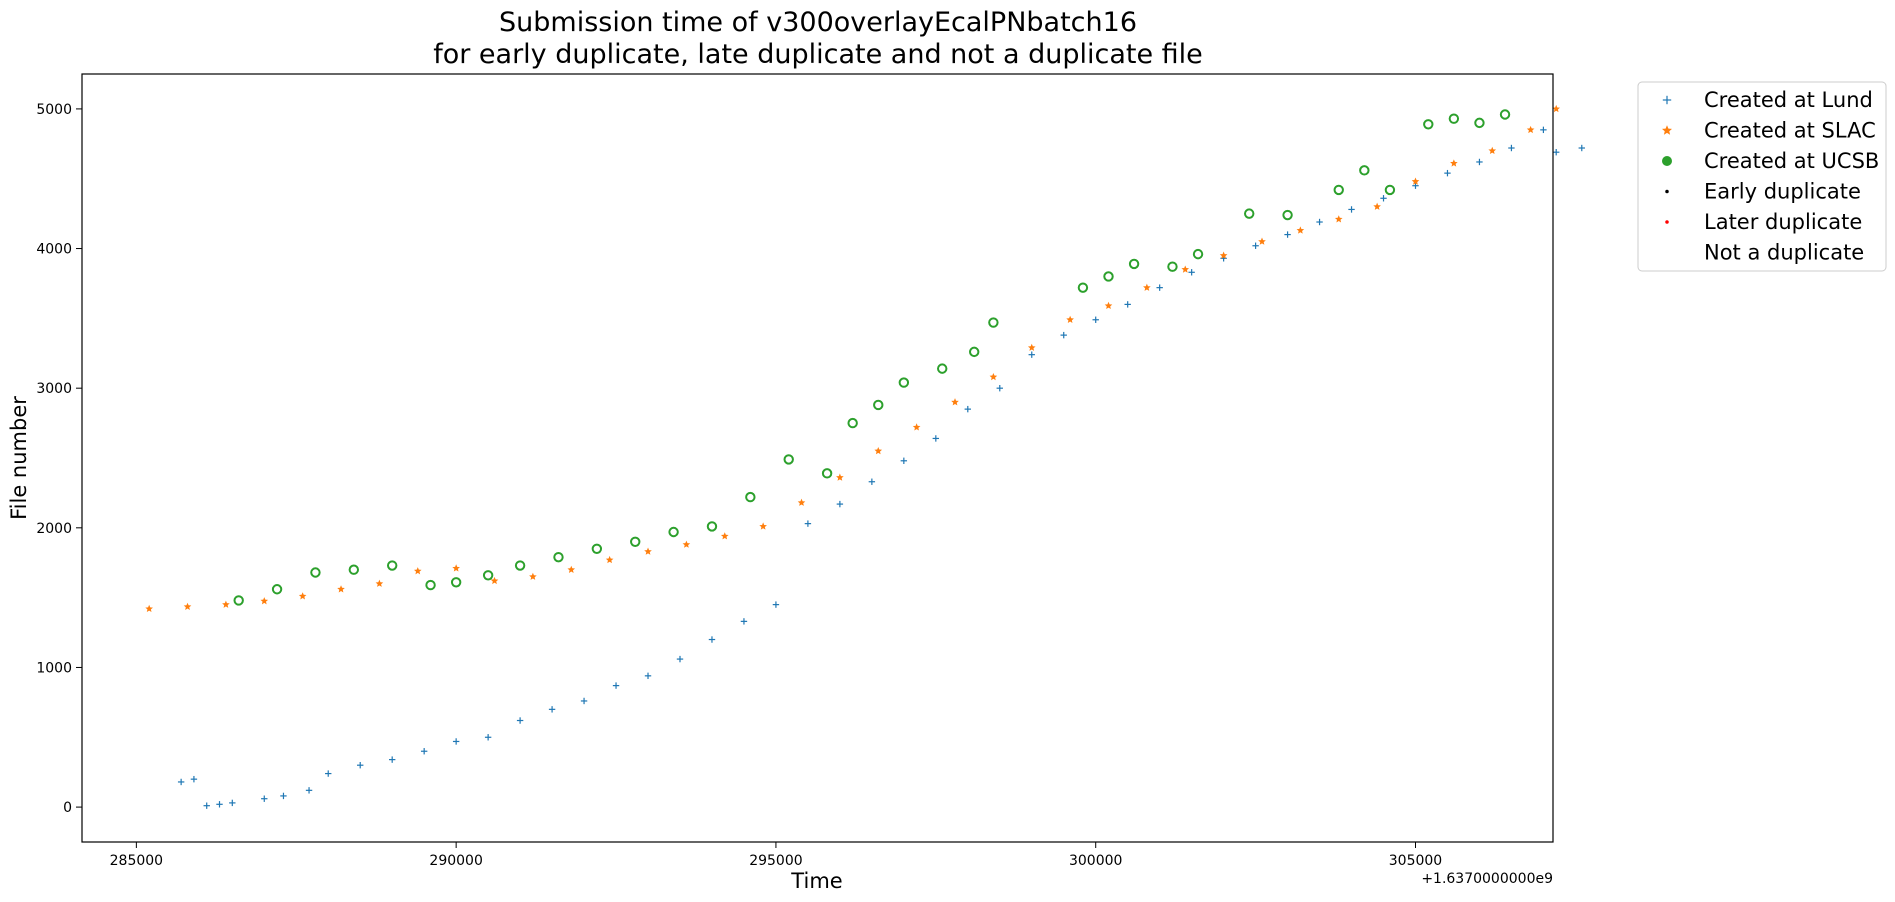 Image resolution: width=1895 pixels, height=902 pixels. I want to click on y-tick-label: 2000, so click(54, 529).